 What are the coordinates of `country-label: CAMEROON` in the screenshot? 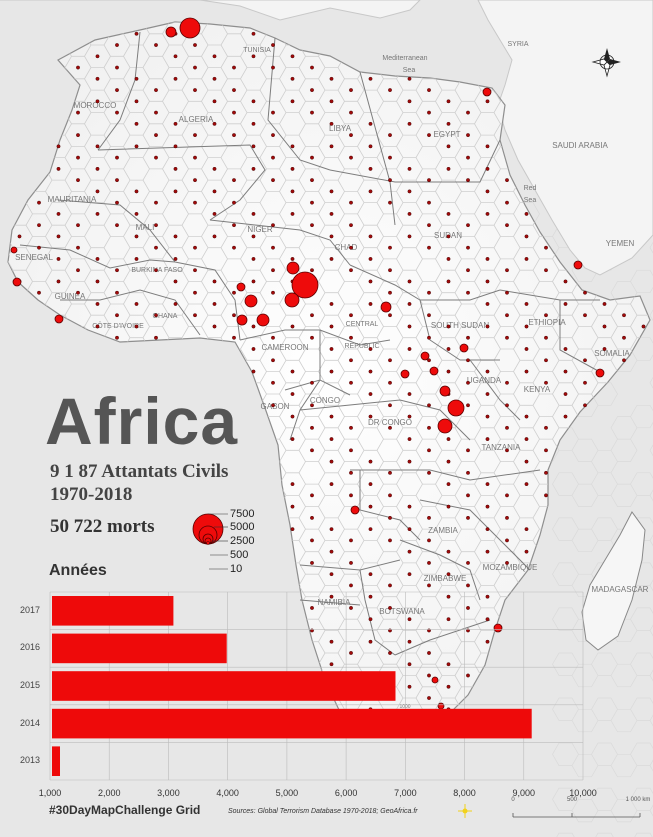 It's located at (284, 347).